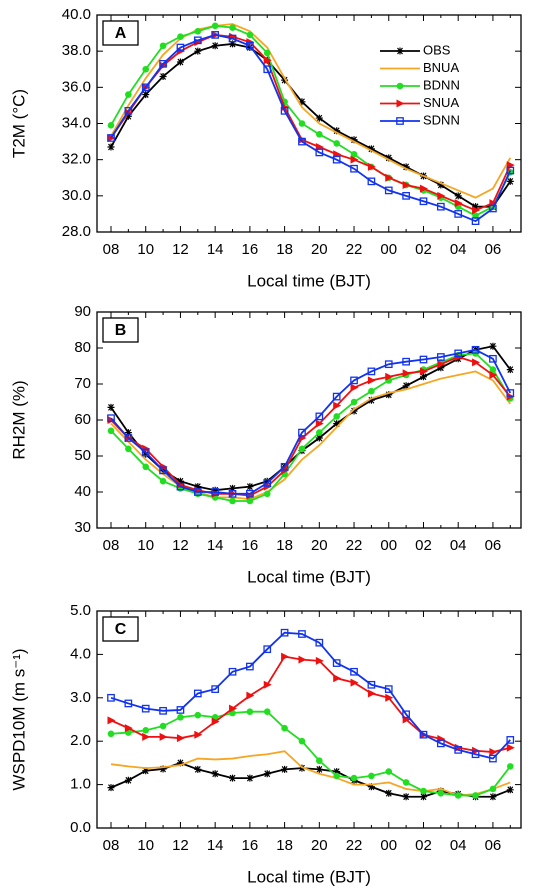 This screenshot has width=536, height=893. Describe the element at coordinates (76, 86) in the screenshot. I see `y-tick-label: 36.0` at that location.